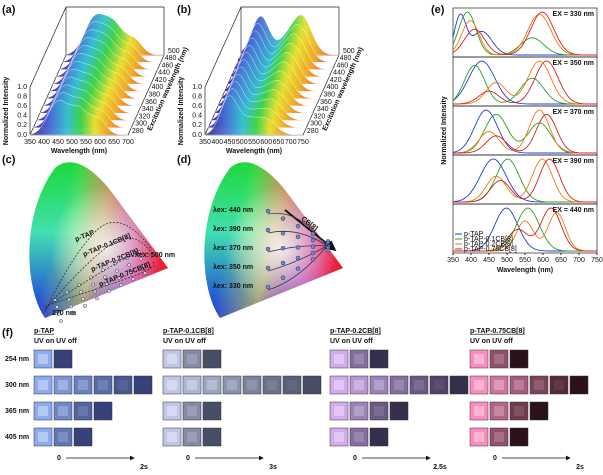  I want to click on excitation-label: λex: 440 nm, so click(233, 210).